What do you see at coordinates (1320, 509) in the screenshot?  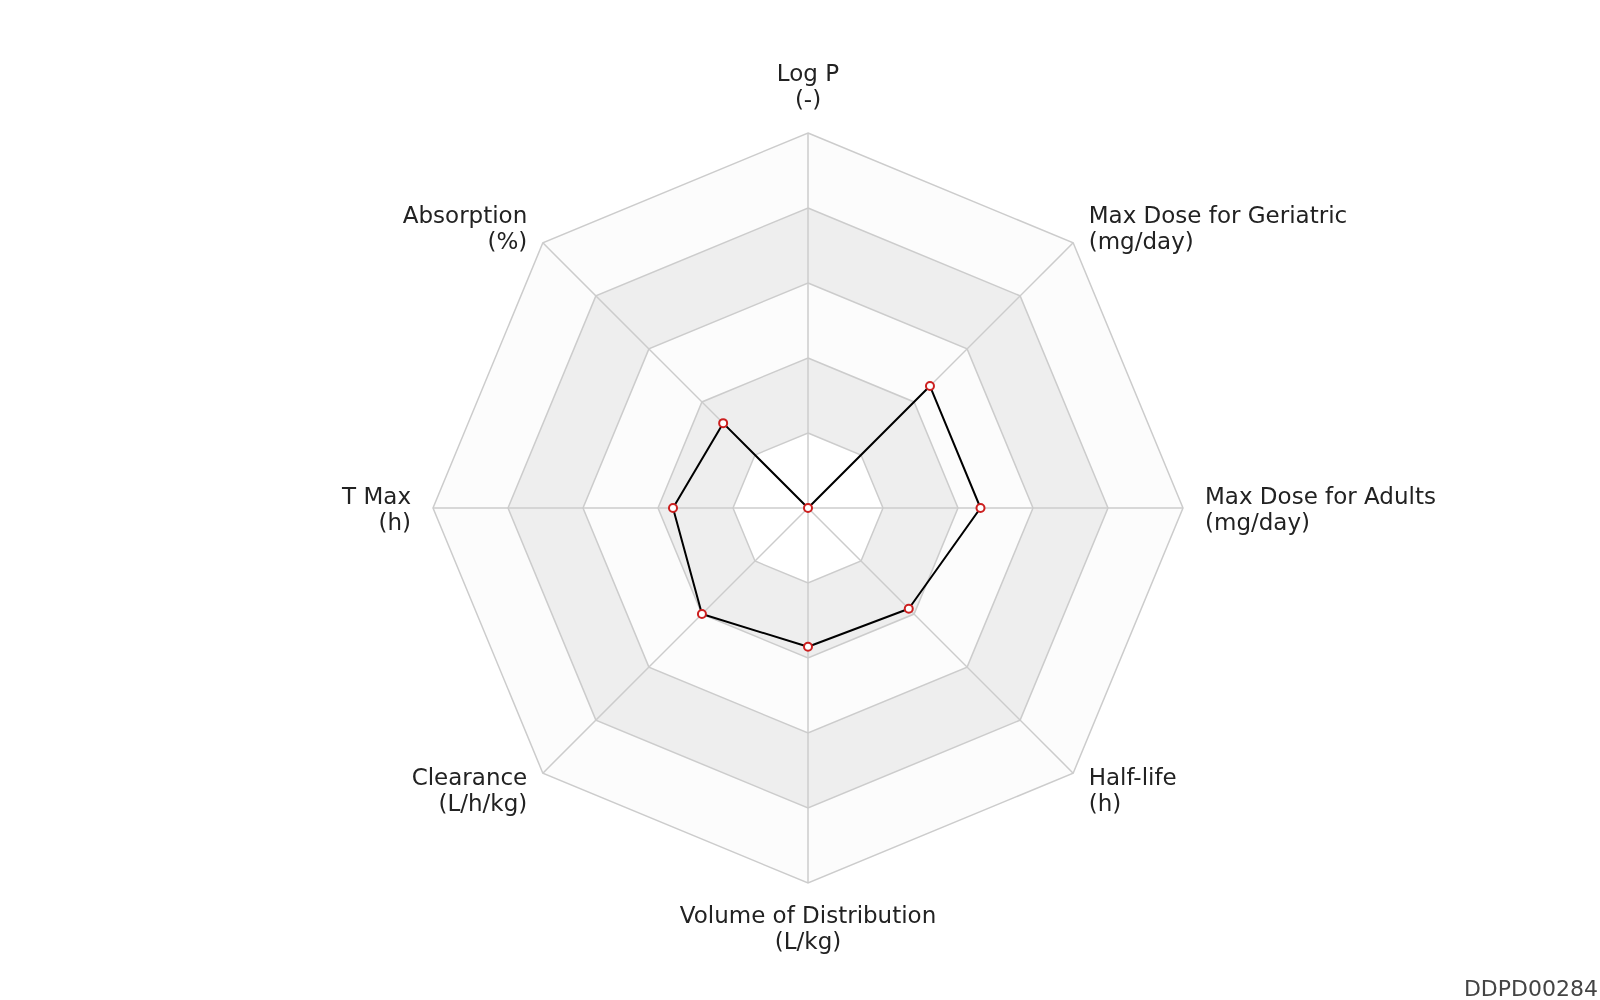 I see `spoke-label: Max Dose for Adults (mg/day)` at bounding box center [1320, 509].